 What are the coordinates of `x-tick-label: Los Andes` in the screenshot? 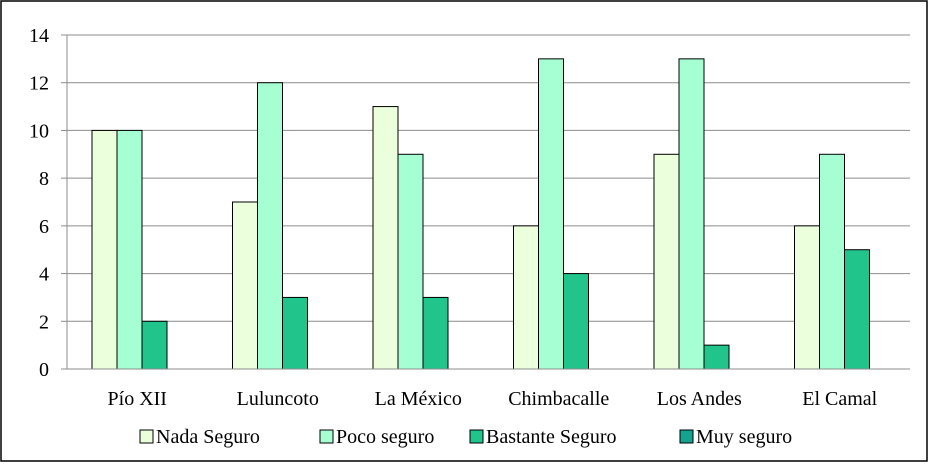 It's located at (699, 399).